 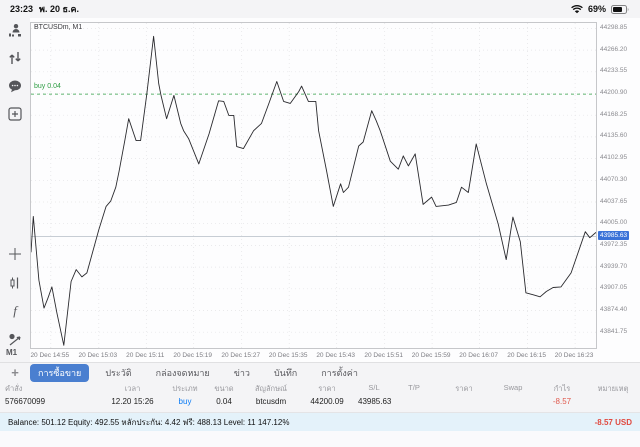 I want to click on col-swap: Swap, so click(x=513, y=387).